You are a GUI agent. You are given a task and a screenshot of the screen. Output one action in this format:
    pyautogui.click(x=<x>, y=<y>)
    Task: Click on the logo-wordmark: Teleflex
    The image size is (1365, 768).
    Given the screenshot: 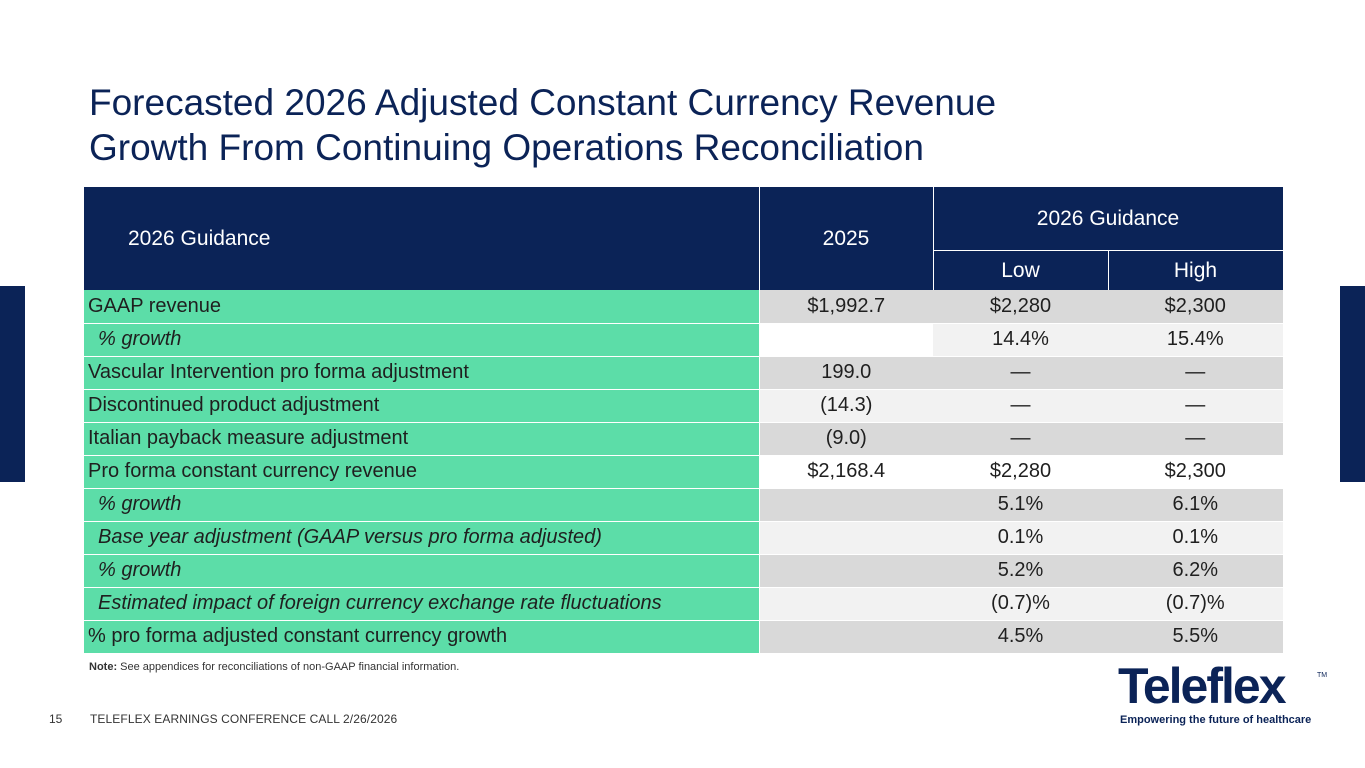 What is the action you would take?
    pyautogui.click(x=1202, y=686)
    